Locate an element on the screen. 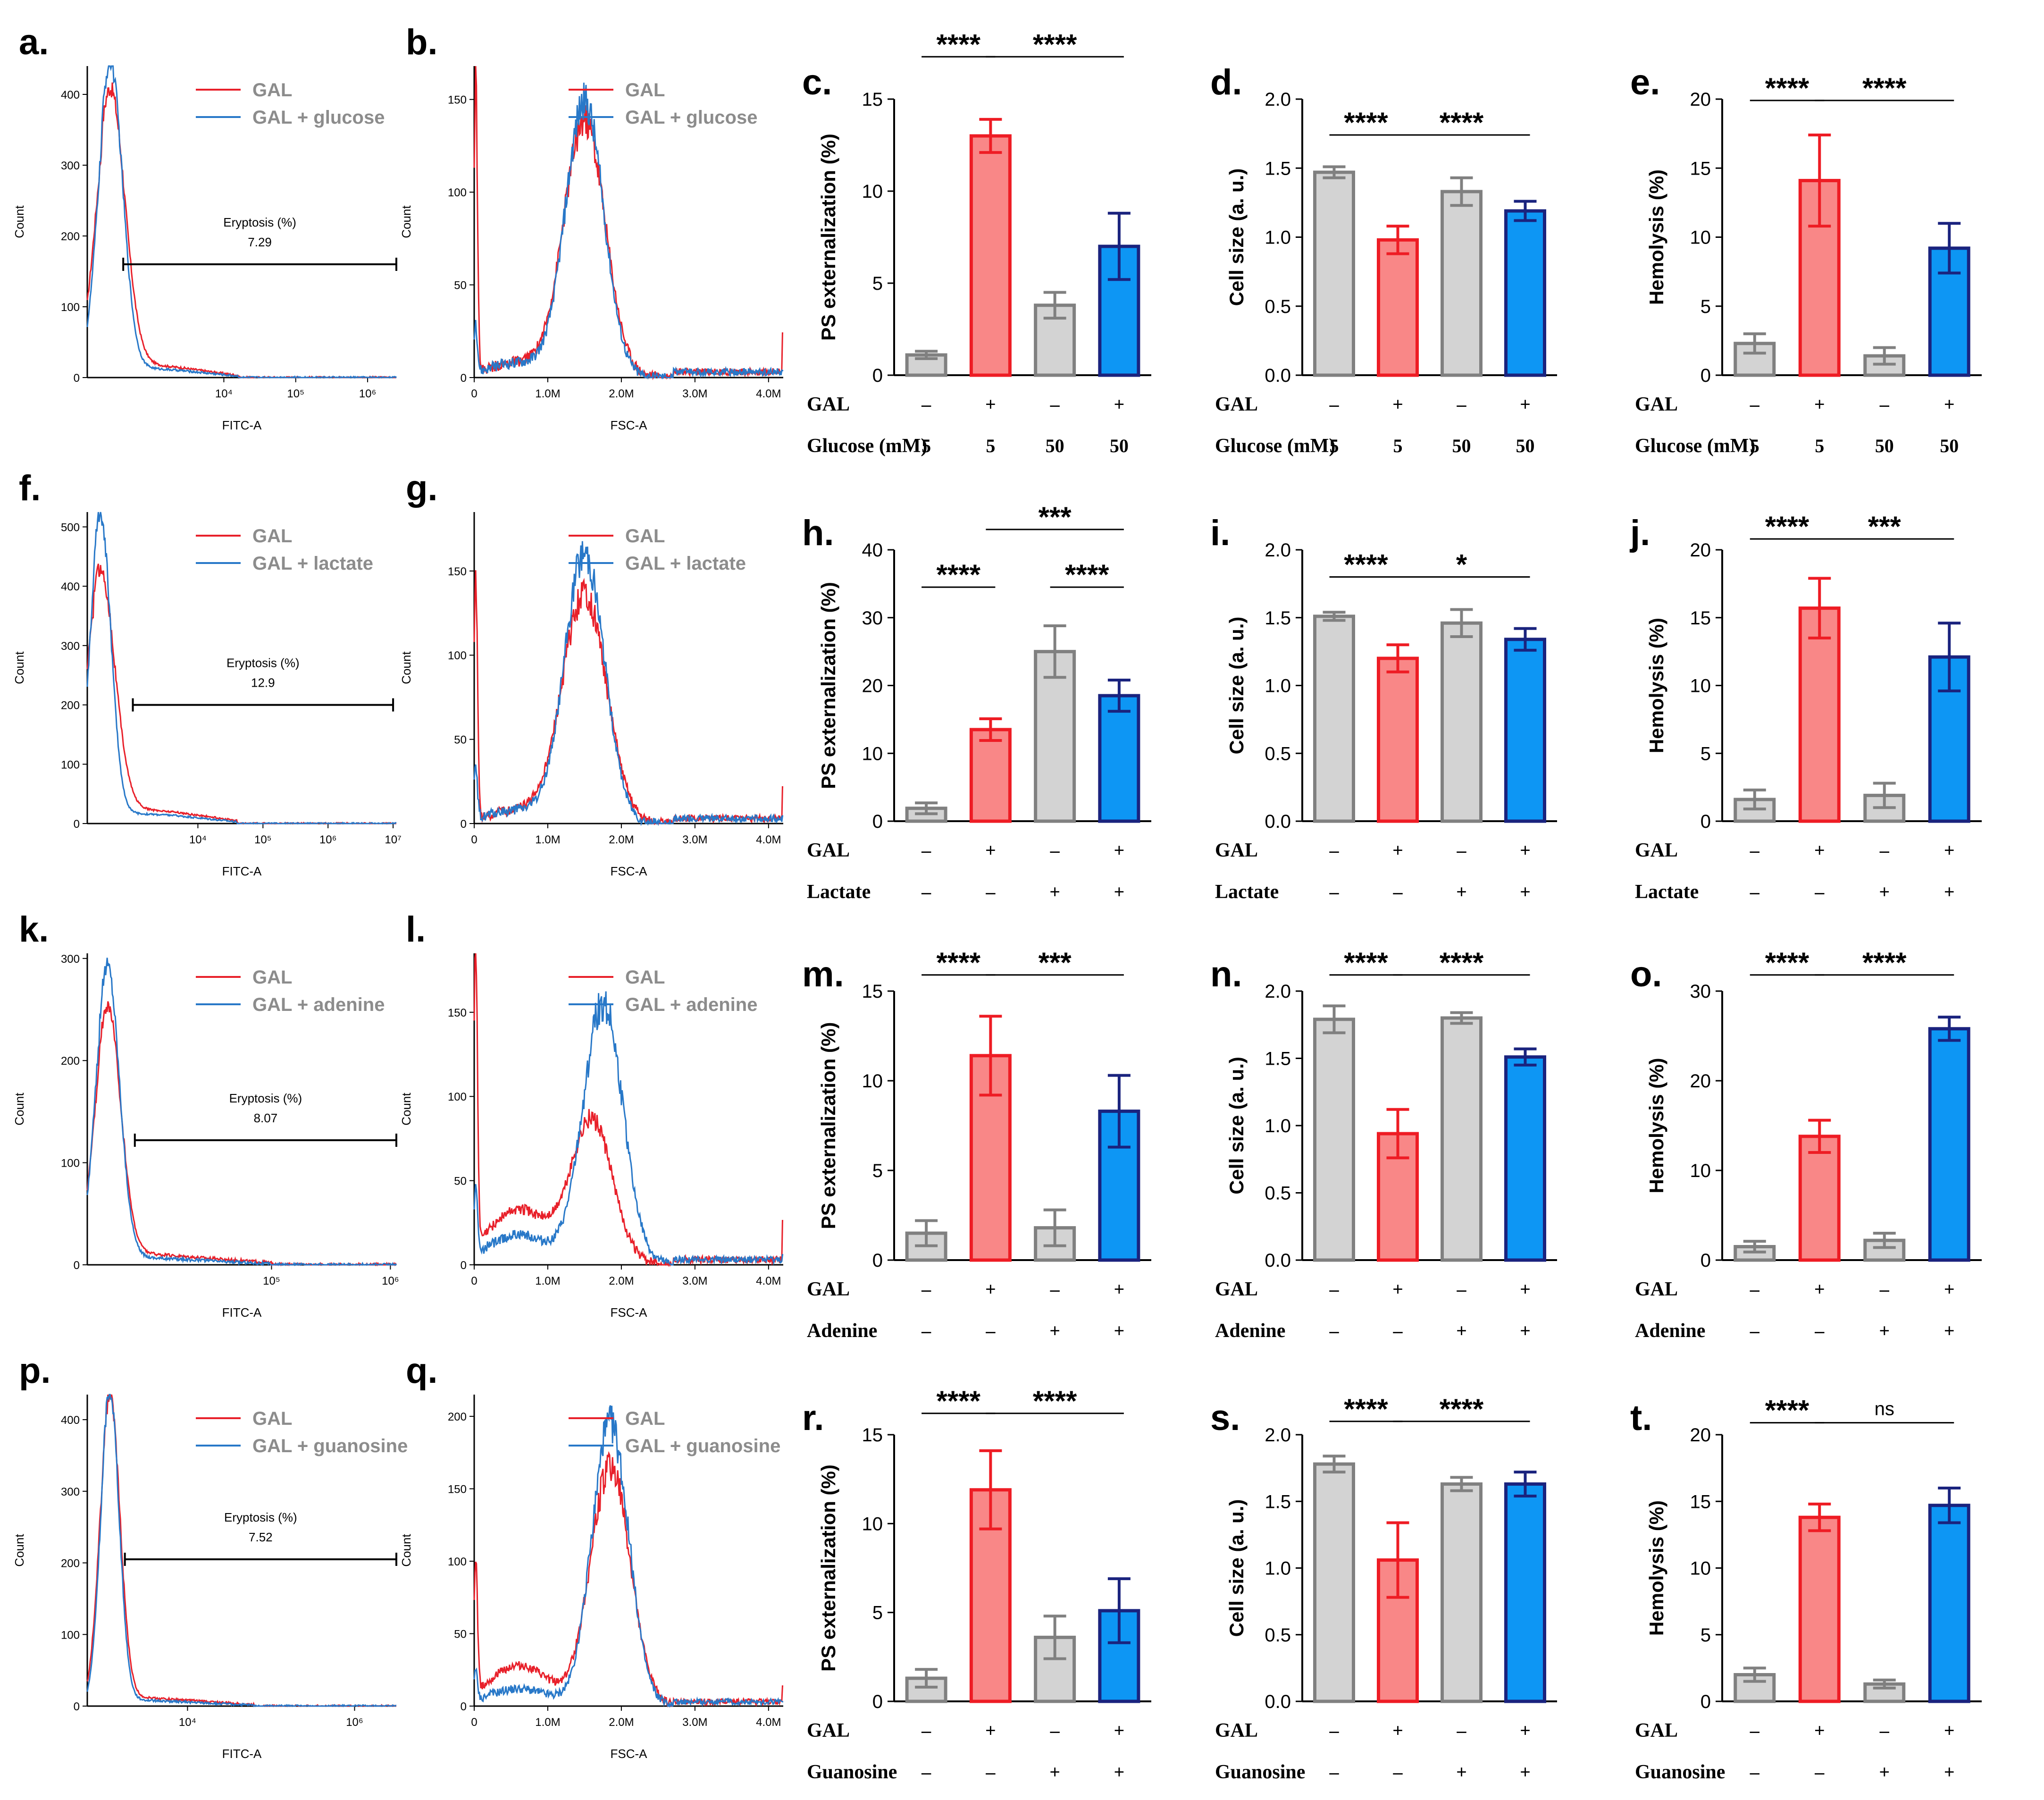  y-tick-label: 0.0 is located at coordinates (1278, 1260).